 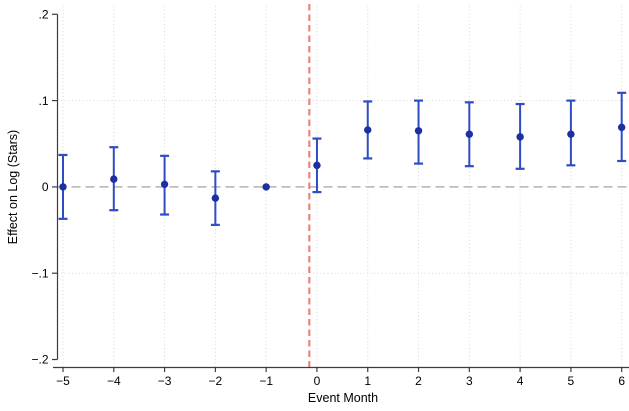 What do you see at coordinates (39, 360) in the screenshot?
I see `y-tick-label: −.2` at bounding box center [39, 360].